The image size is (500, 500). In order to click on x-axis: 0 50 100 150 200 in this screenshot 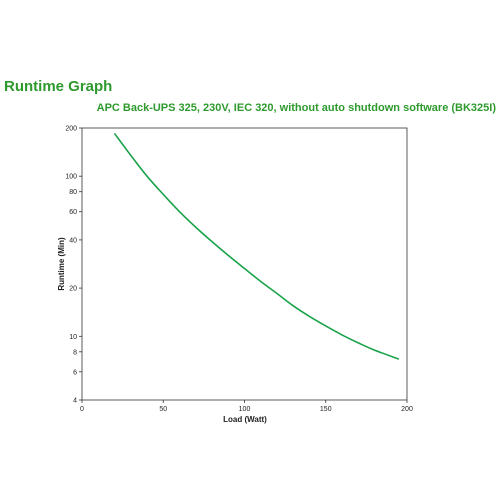, I will do `click(246, 406)`.